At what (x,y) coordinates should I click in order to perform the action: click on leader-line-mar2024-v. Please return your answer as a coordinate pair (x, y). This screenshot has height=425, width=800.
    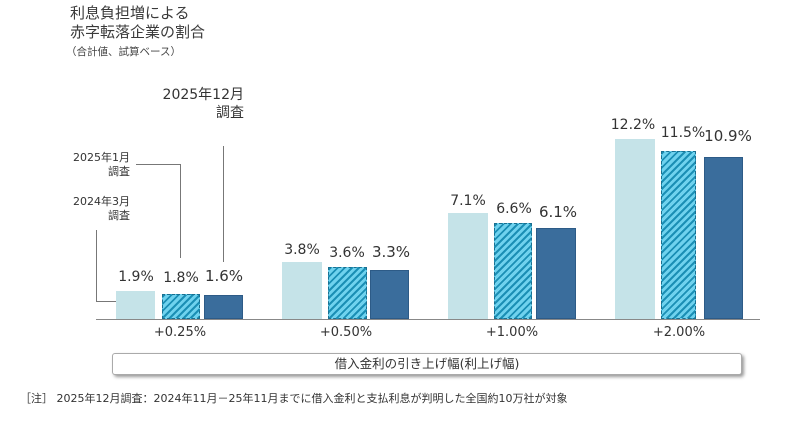
    Looking at the image, I should click on (96, 266).